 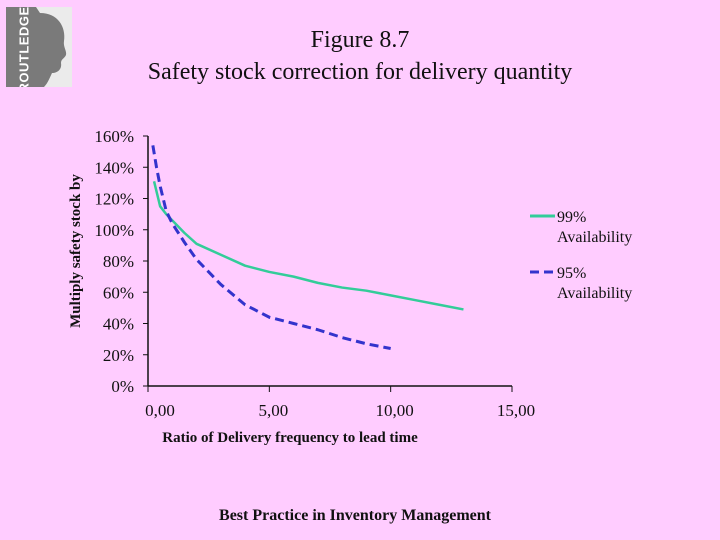 What do you see at coordinates (516, 410) in the screenshot?
I see `x-tick-label: 15,00` at bounding box center [516, 410].